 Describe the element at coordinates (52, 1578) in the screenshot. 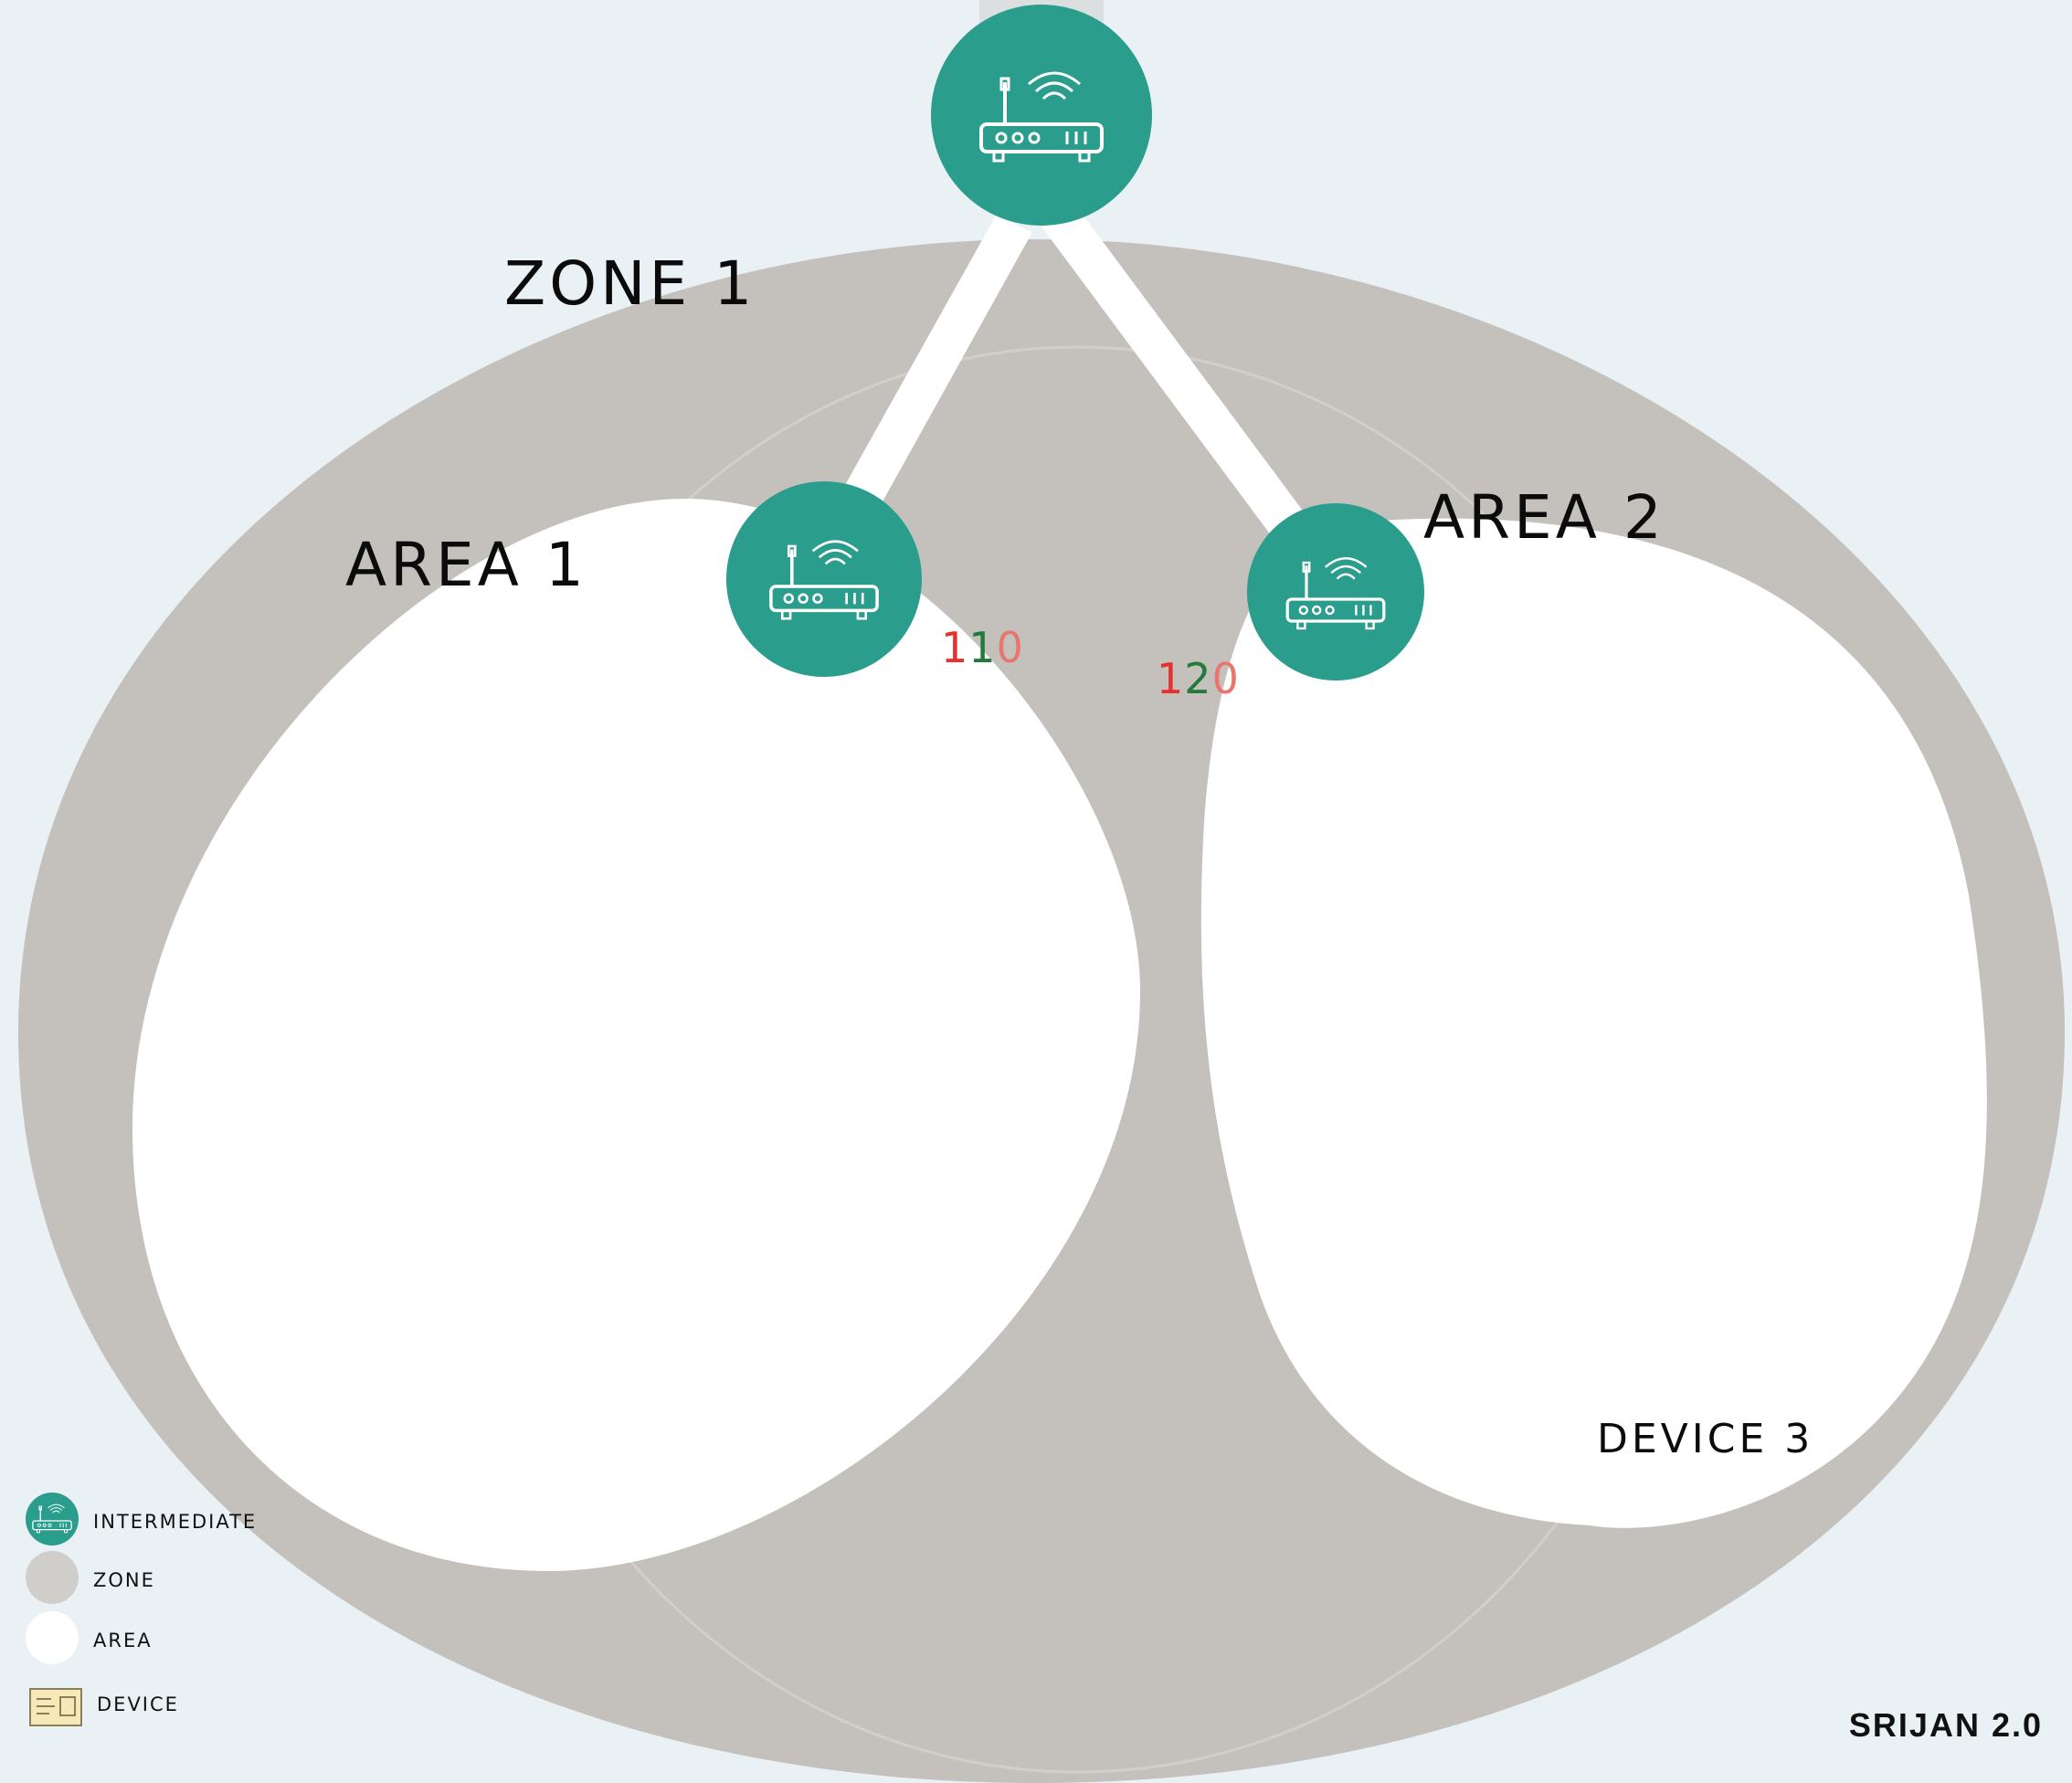

I see `zone-swatch` at that location.